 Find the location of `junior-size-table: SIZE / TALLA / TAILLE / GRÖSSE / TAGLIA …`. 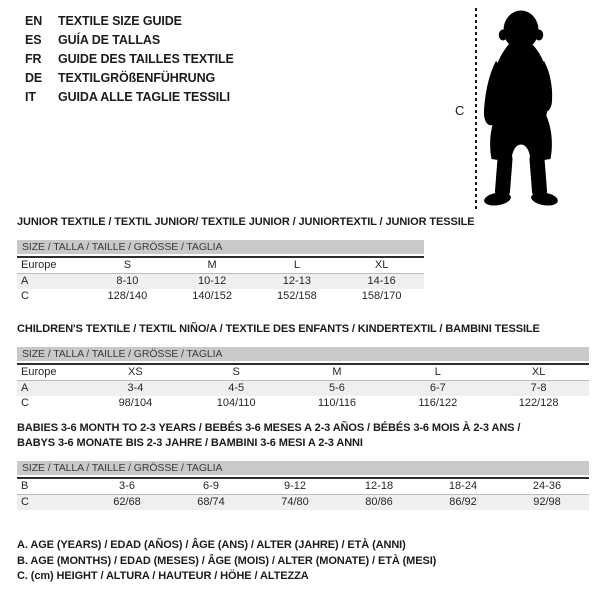

junior-size-table: SIZE / TALLA / TAILLE / GRÖSSE / TAGLIA … is located at coordinates (220, 272).